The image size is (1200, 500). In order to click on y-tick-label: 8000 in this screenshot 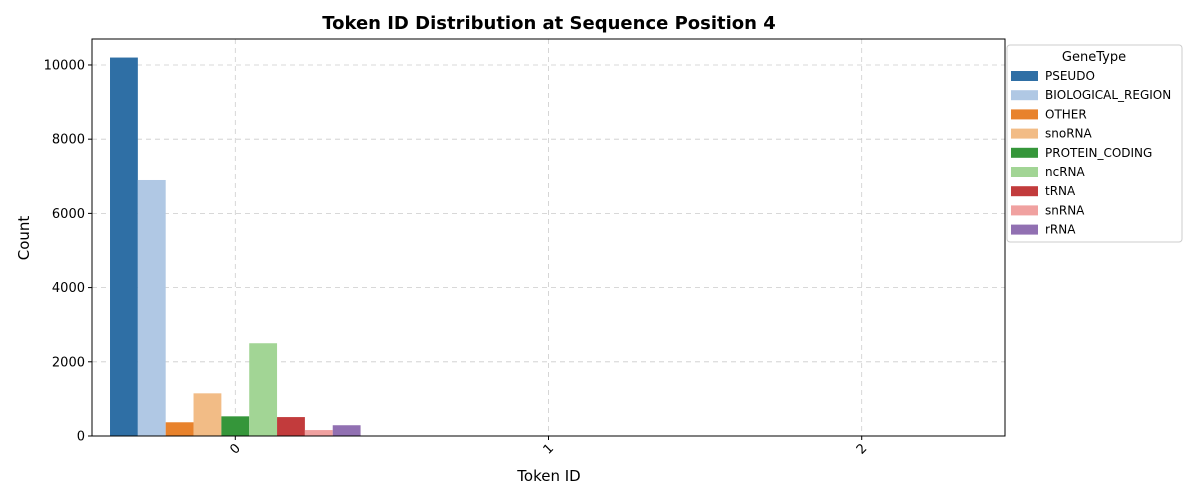, I will do `click(68, 140)`.